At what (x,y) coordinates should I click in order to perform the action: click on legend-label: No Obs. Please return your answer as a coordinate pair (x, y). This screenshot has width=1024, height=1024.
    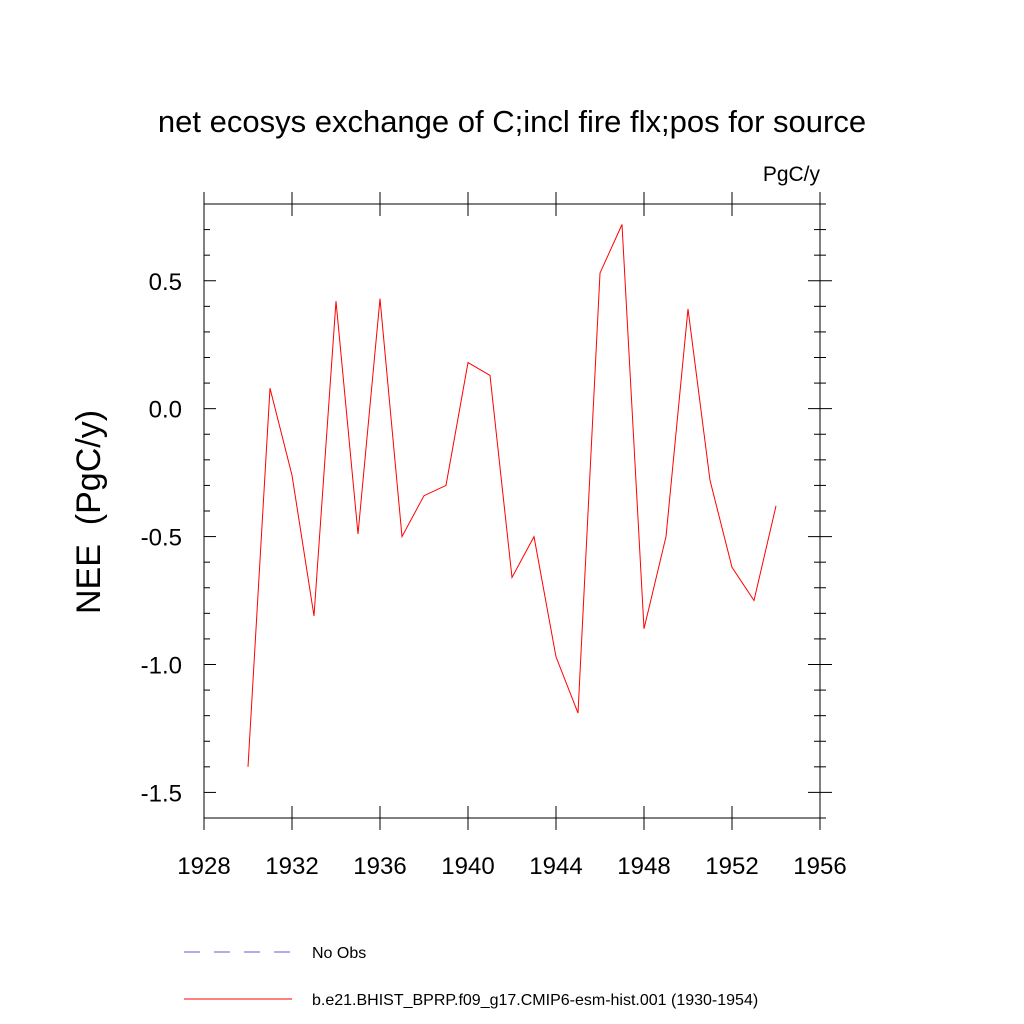
    Looking at the image, I should click on (339, 953).